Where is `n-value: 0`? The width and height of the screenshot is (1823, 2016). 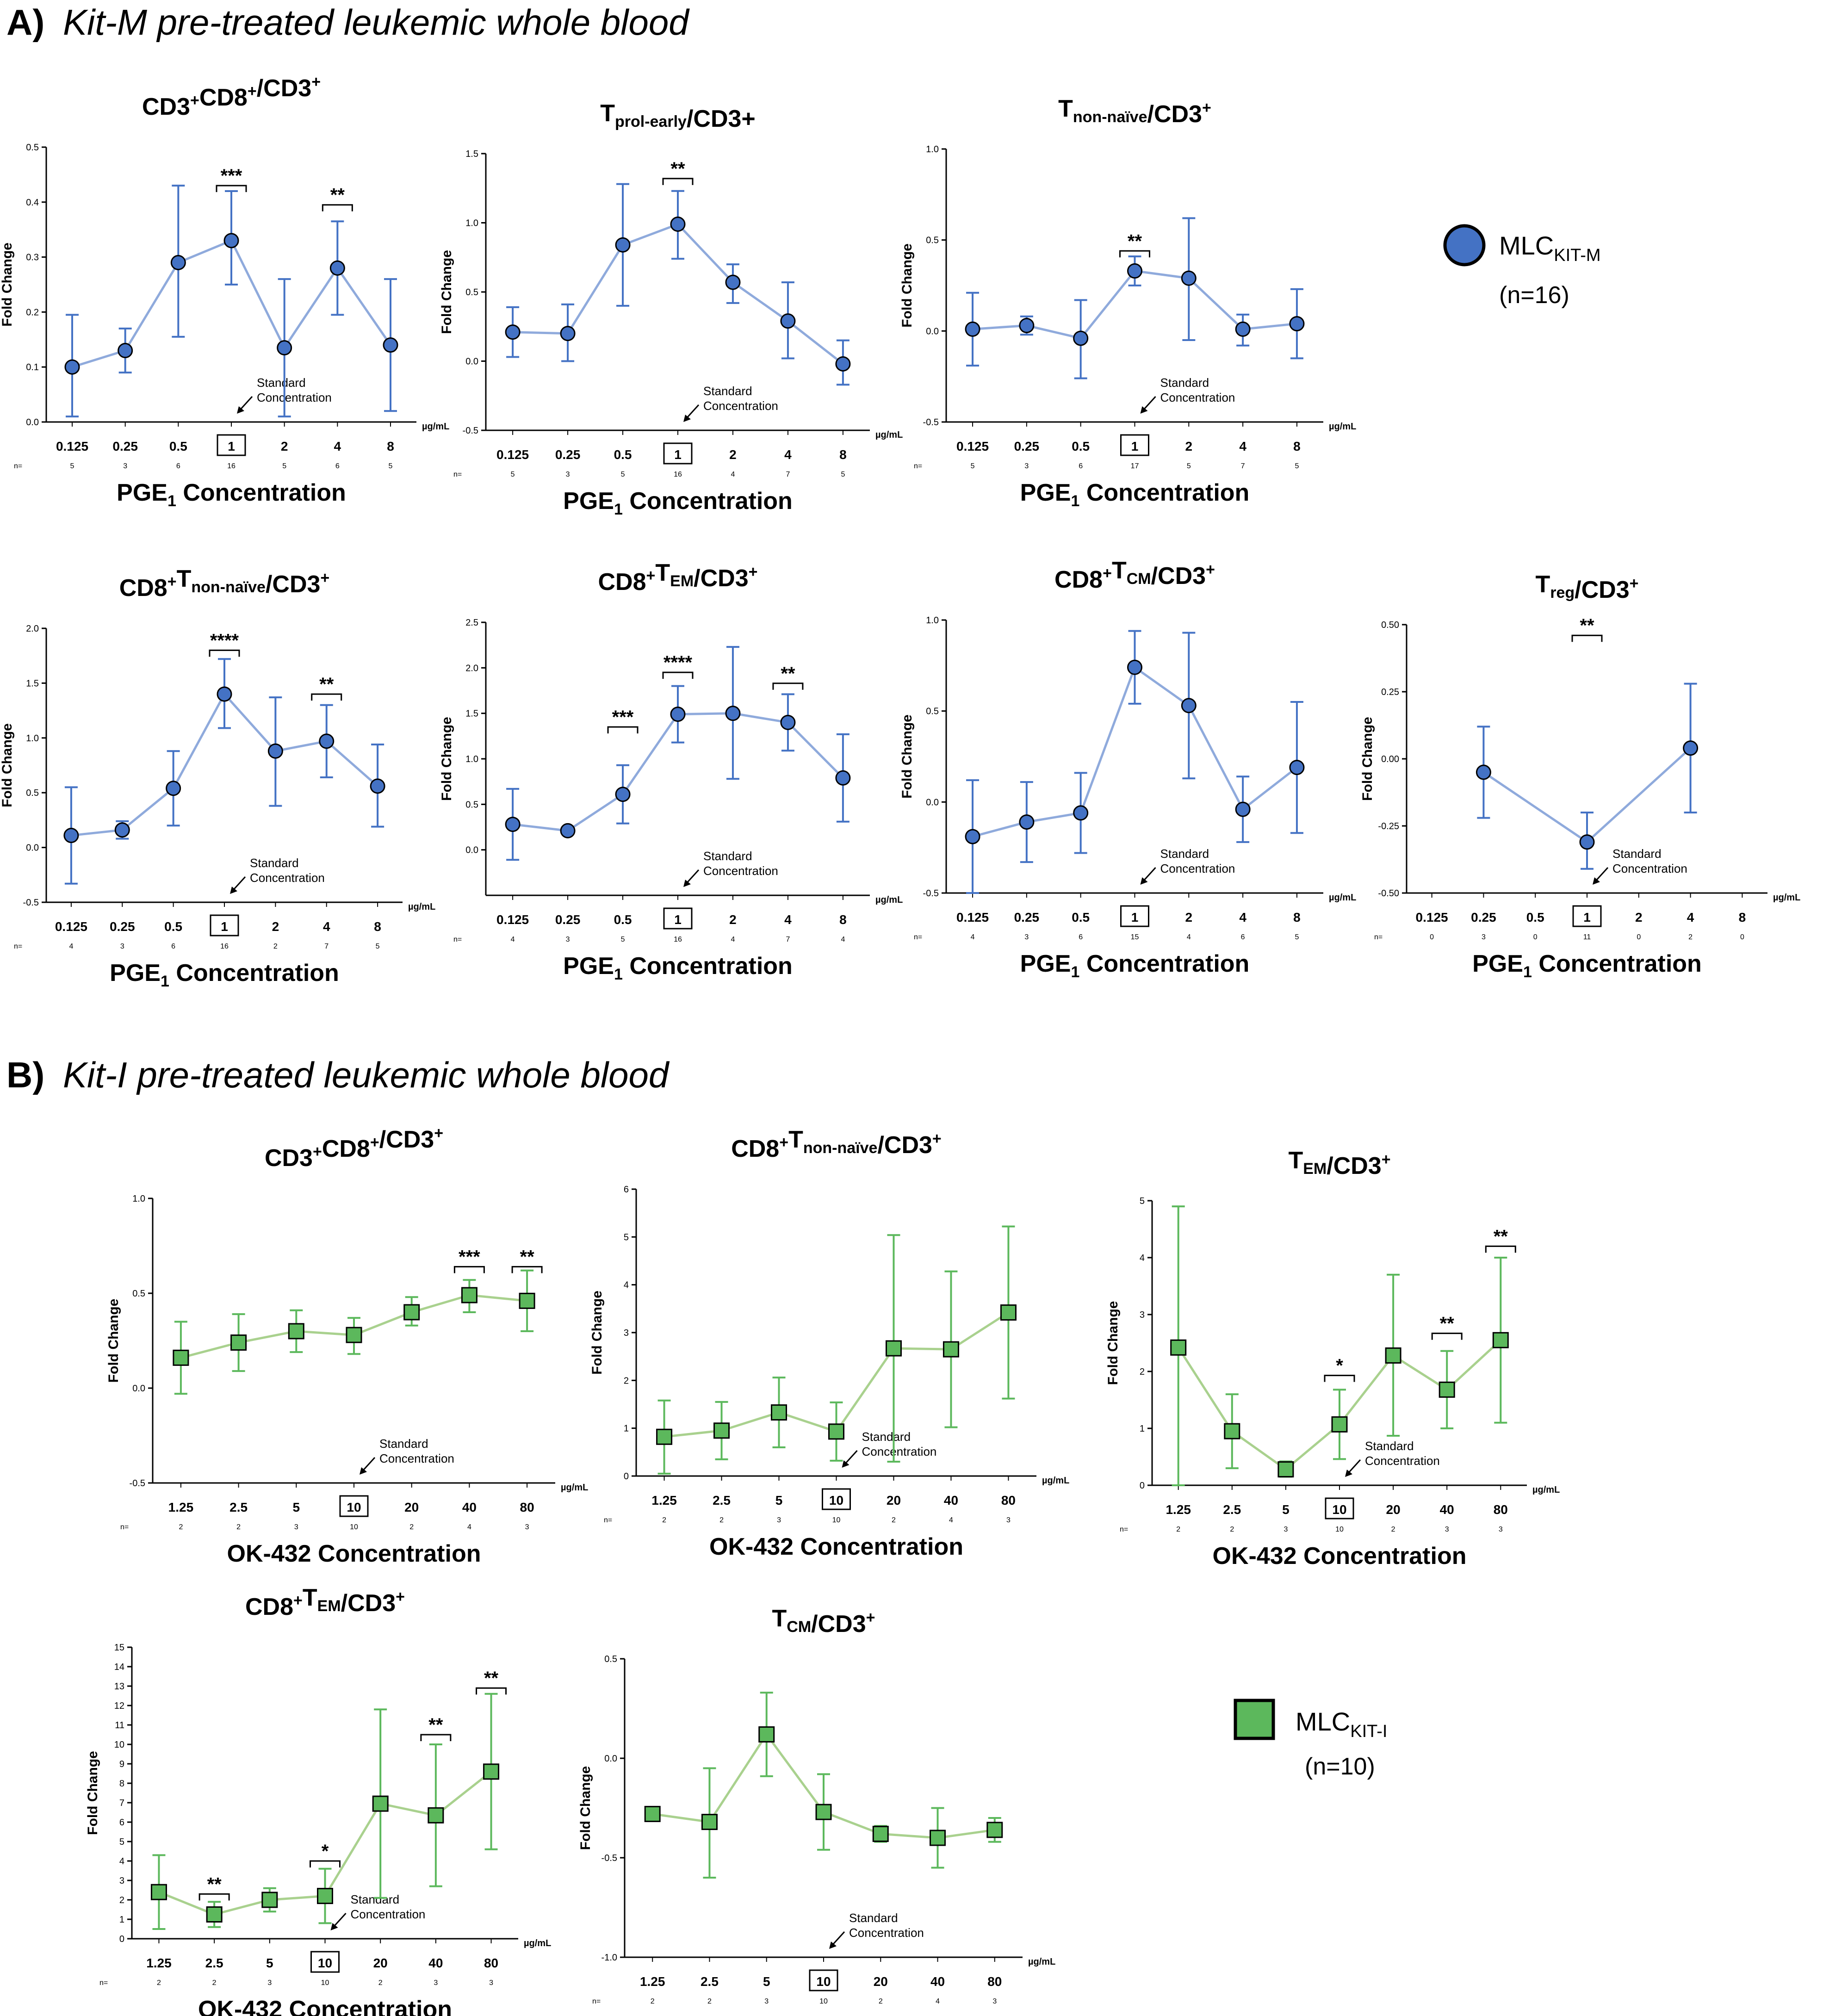 n-value: 0 is located at coordinates (1639, 937).